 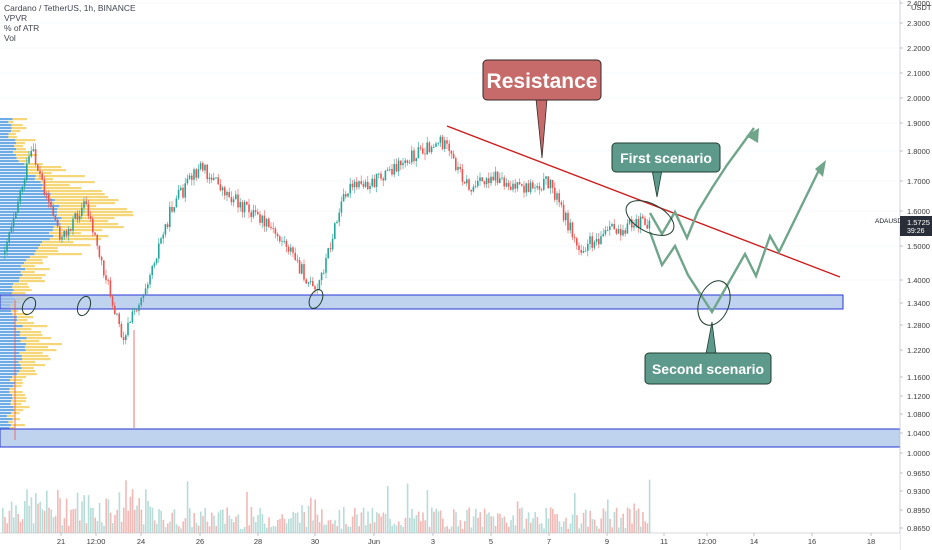 What do you see at coordinates (16, 18) in the screenshot?
I see `indicator-vpvr: VPVR` at bounding box center [16, 18].